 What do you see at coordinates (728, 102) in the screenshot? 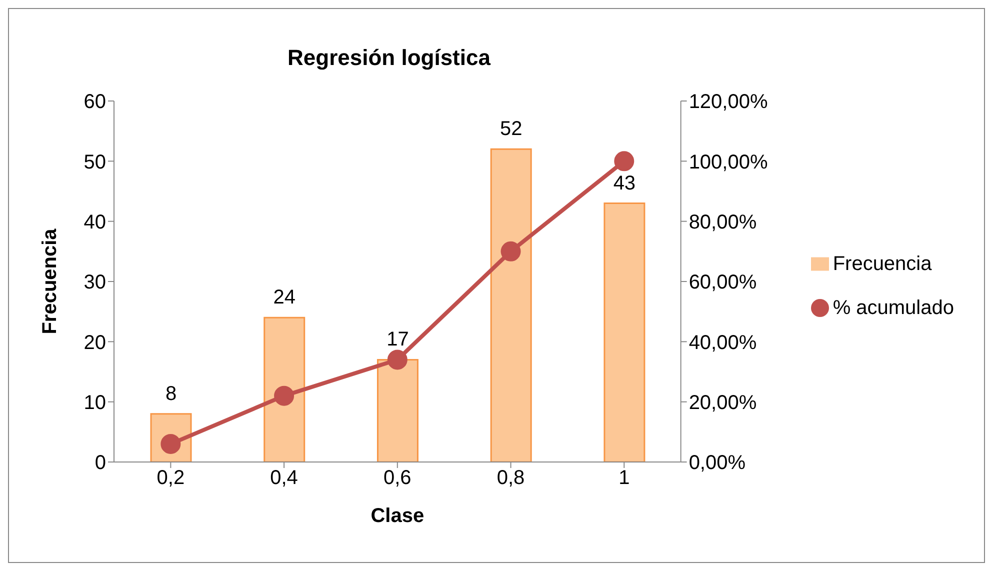
I see `y2-tick-label: 120,00%` at bounding box center [728, 102].